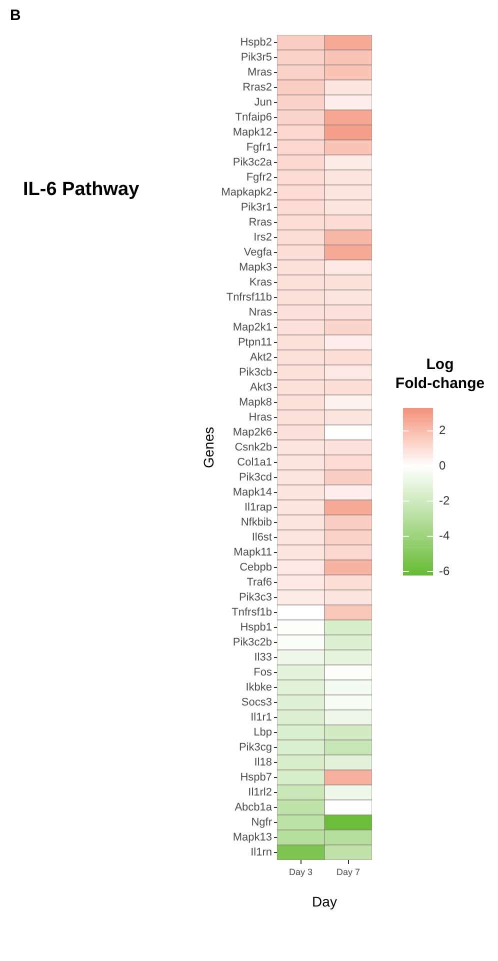  Describe the element at coordinates (253, 808) in the screenshot. I see `y-tick-label: Abcb1a` at that location.